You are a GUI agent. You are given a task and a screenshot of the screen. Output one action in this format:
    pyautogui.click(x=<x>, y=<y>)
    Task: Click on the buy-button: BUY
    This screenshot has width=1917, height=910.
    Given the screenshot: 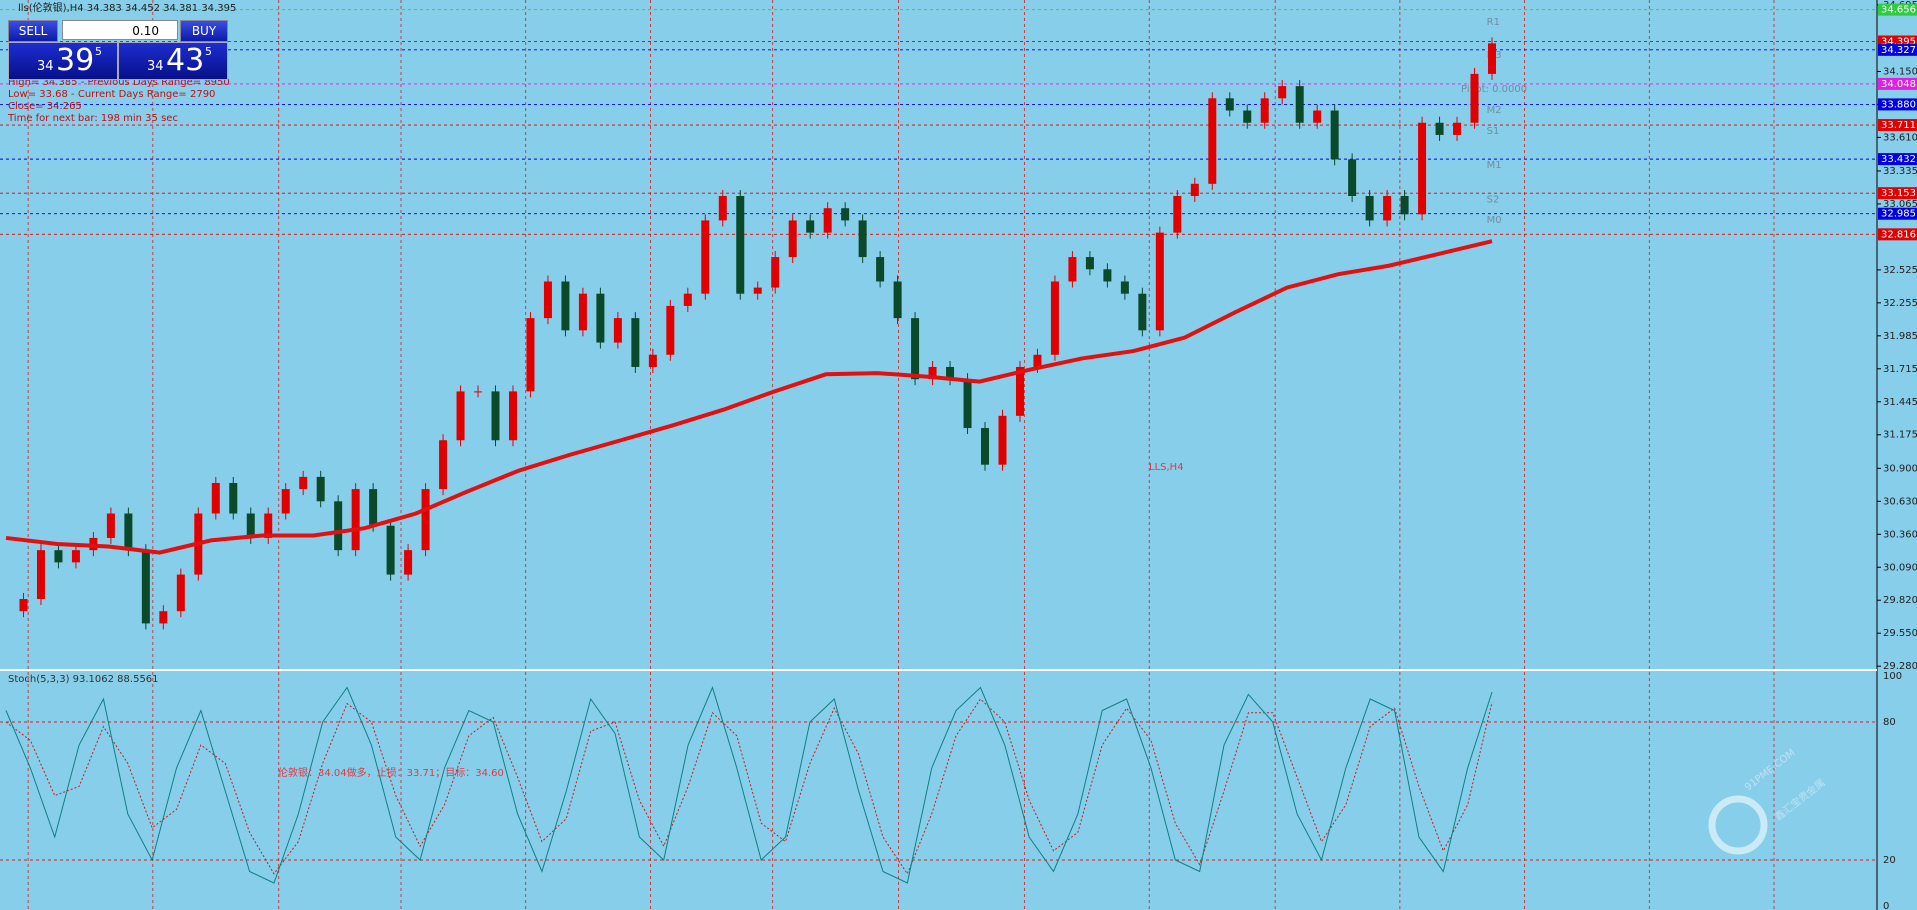 What is the action you would take?
    pyautogui.click(x=204, y=31)
    